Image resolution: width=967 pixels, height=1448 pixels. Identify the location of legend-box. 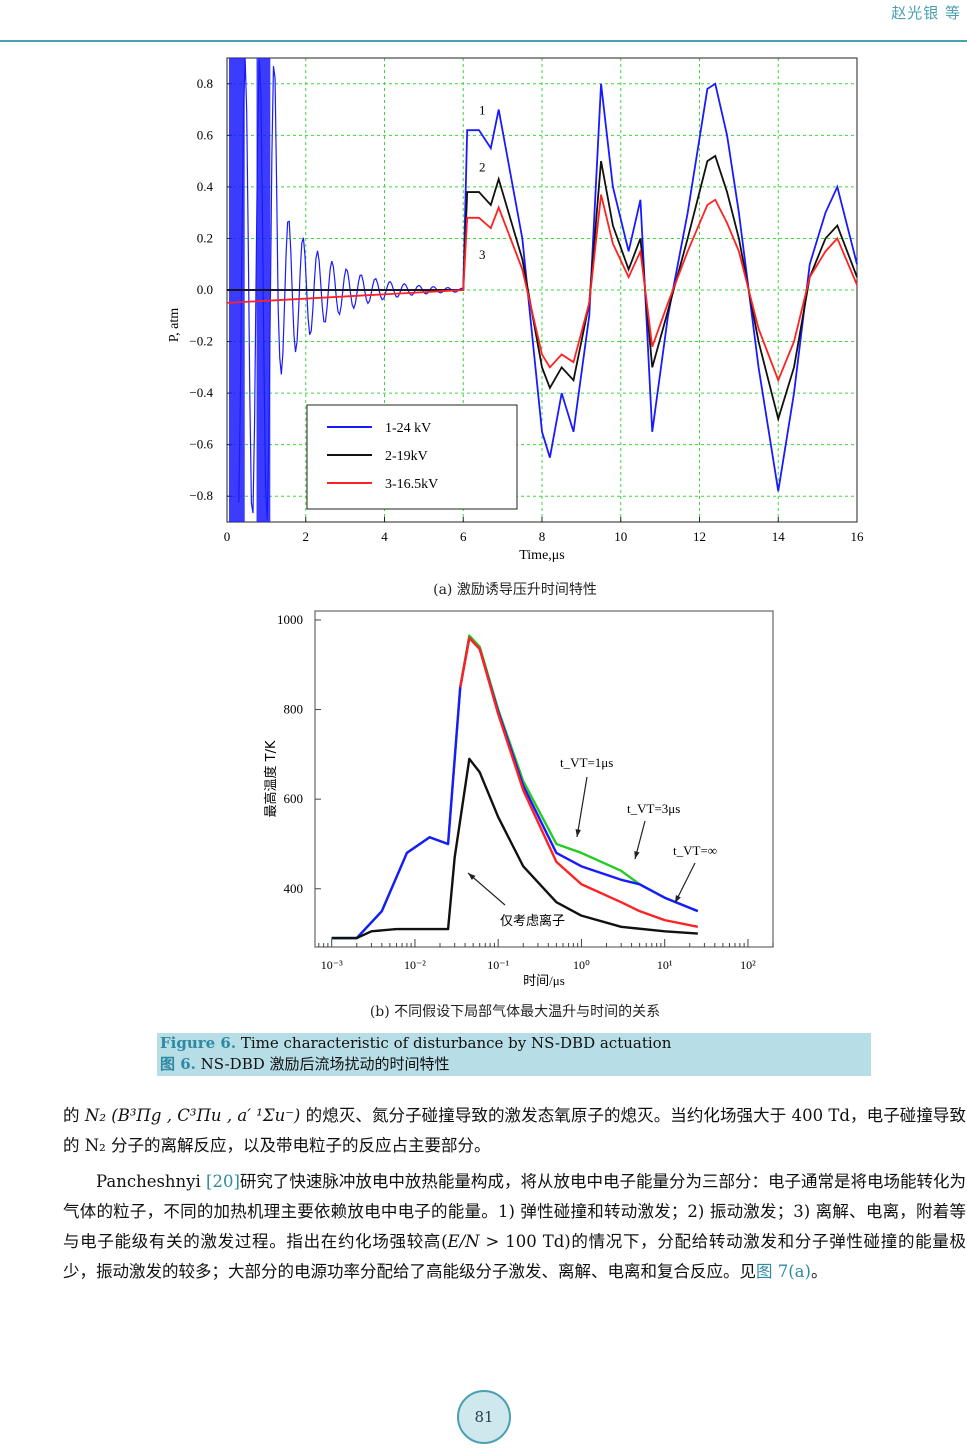
(412, 457).